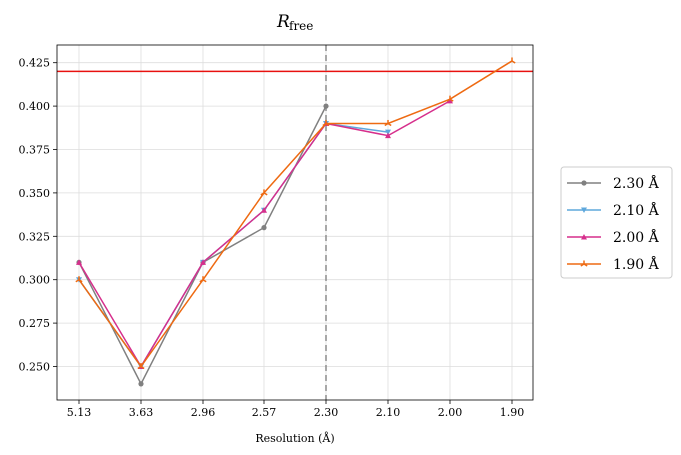 This screenshot has height=455, width=681. I want to click on x-tick-label: 5.13, so click(79, 412).